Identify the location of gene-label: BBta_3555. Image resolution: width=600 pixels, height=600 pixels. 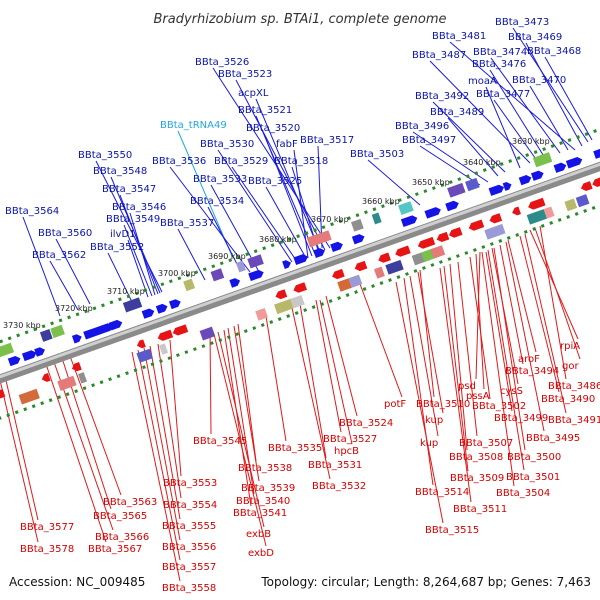
(189, 526).